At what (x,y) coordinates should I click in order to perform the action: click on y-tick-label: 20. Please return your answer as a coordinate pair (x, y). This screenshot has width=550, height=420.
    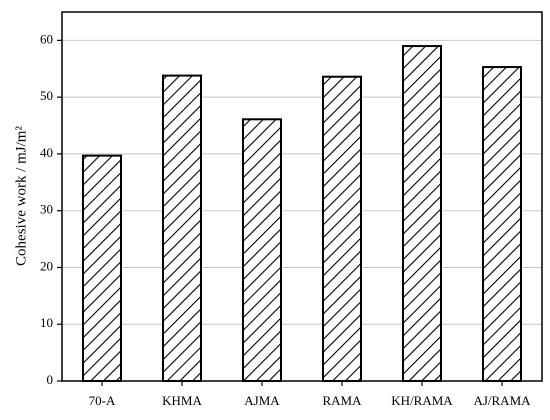
    Looking at the image, I should click on (46, 265).